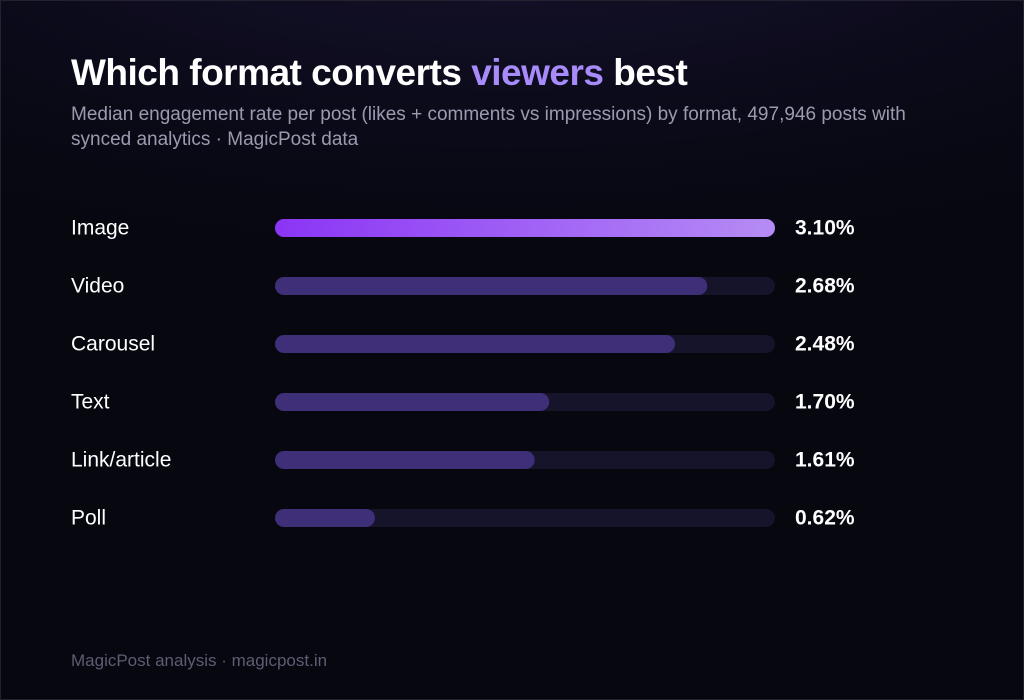 This screenshot has width=1024, height=700. What do you see at coordinates (645, 72) in the screenshot?
I see `chart-title-suffix: best` at bounding box center [645, 72].